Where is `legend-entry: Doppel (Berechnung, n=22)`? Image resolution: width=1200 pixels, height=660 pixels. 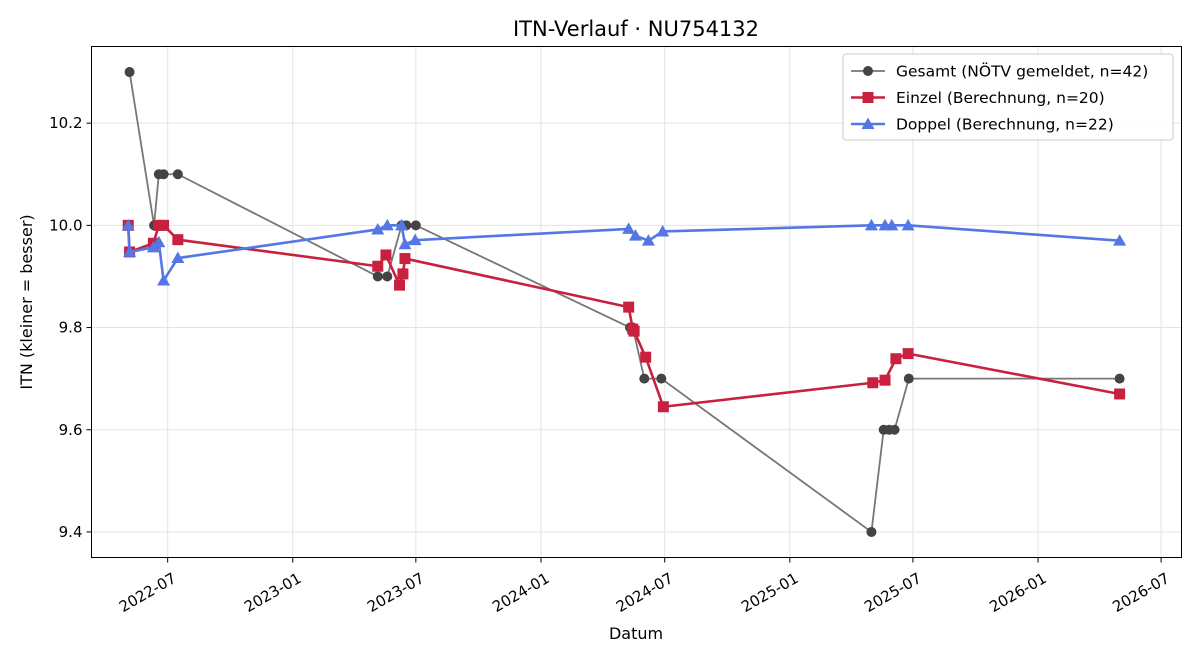
legend-entry: Doppel (Berechnung, n=22) is located at coordinates (982, 125).